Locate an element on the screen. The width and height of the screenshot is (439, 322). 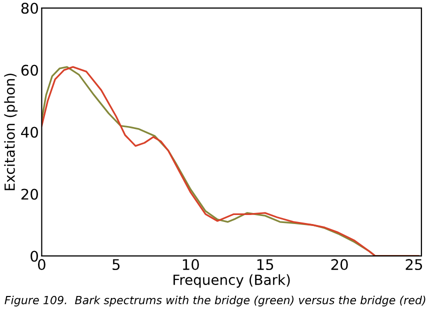
y-axis-title: Excitation (phon) is located at coordinates (11, 132).